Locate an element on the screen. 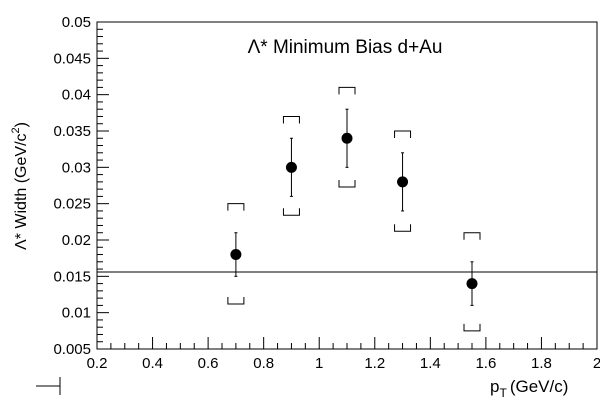  y-axis-label: Λ* Width (GeV/c2) is located at coordinates (20, 186).